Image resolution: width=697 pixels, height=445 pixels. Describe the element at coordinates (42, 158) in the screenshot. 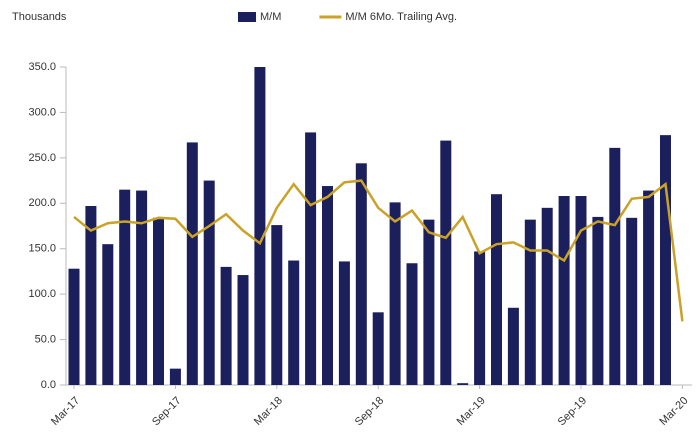

I see `y-tick-label: 250.0` at that location.